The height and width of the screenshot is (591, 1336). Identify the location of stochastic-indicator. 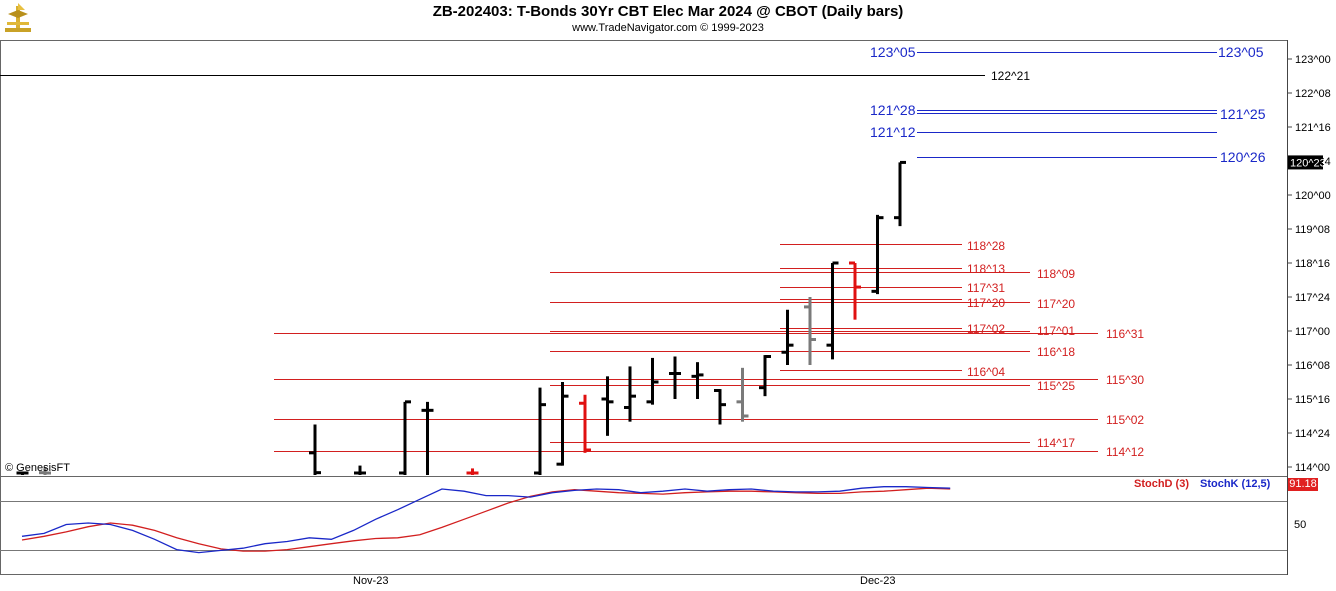
(486, 520).